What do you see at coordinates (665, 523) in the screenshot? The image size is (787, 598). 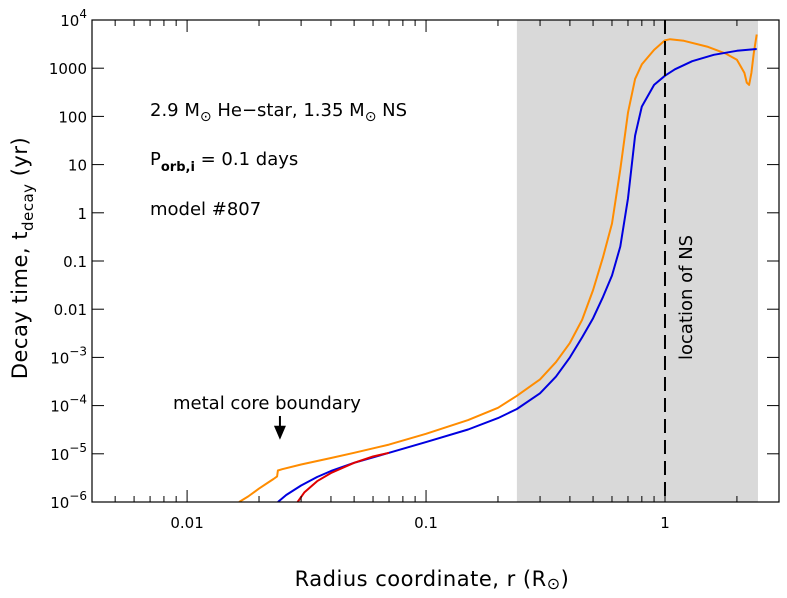 I see `x-tick-label: 1` at bounding box center [665, 523].